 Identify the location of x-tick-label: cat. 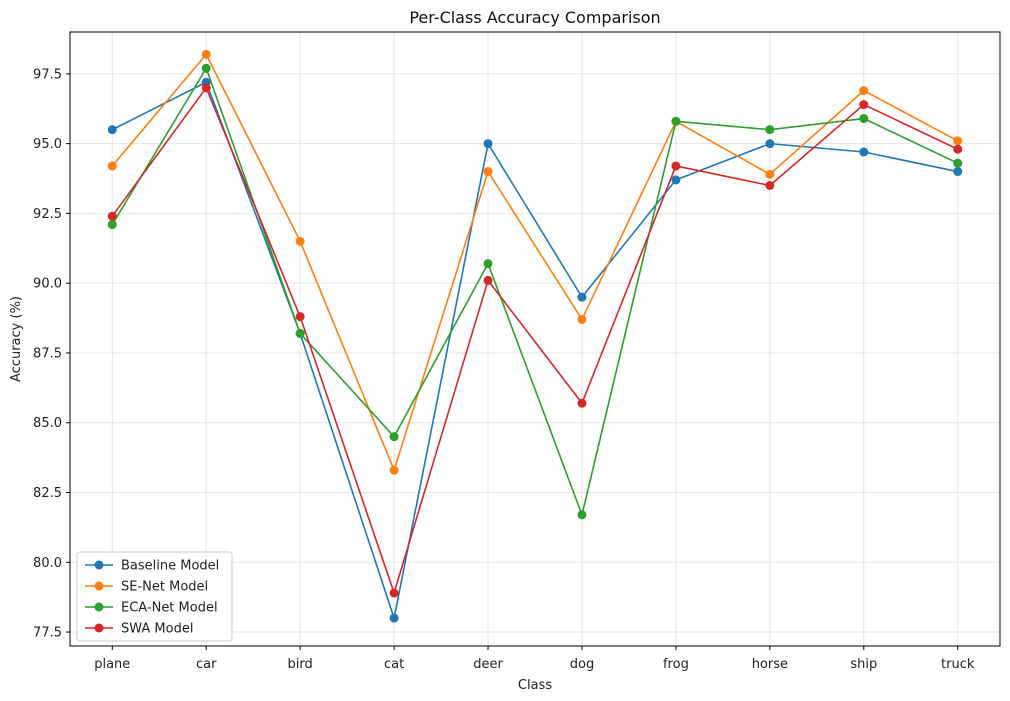
(394, 664).